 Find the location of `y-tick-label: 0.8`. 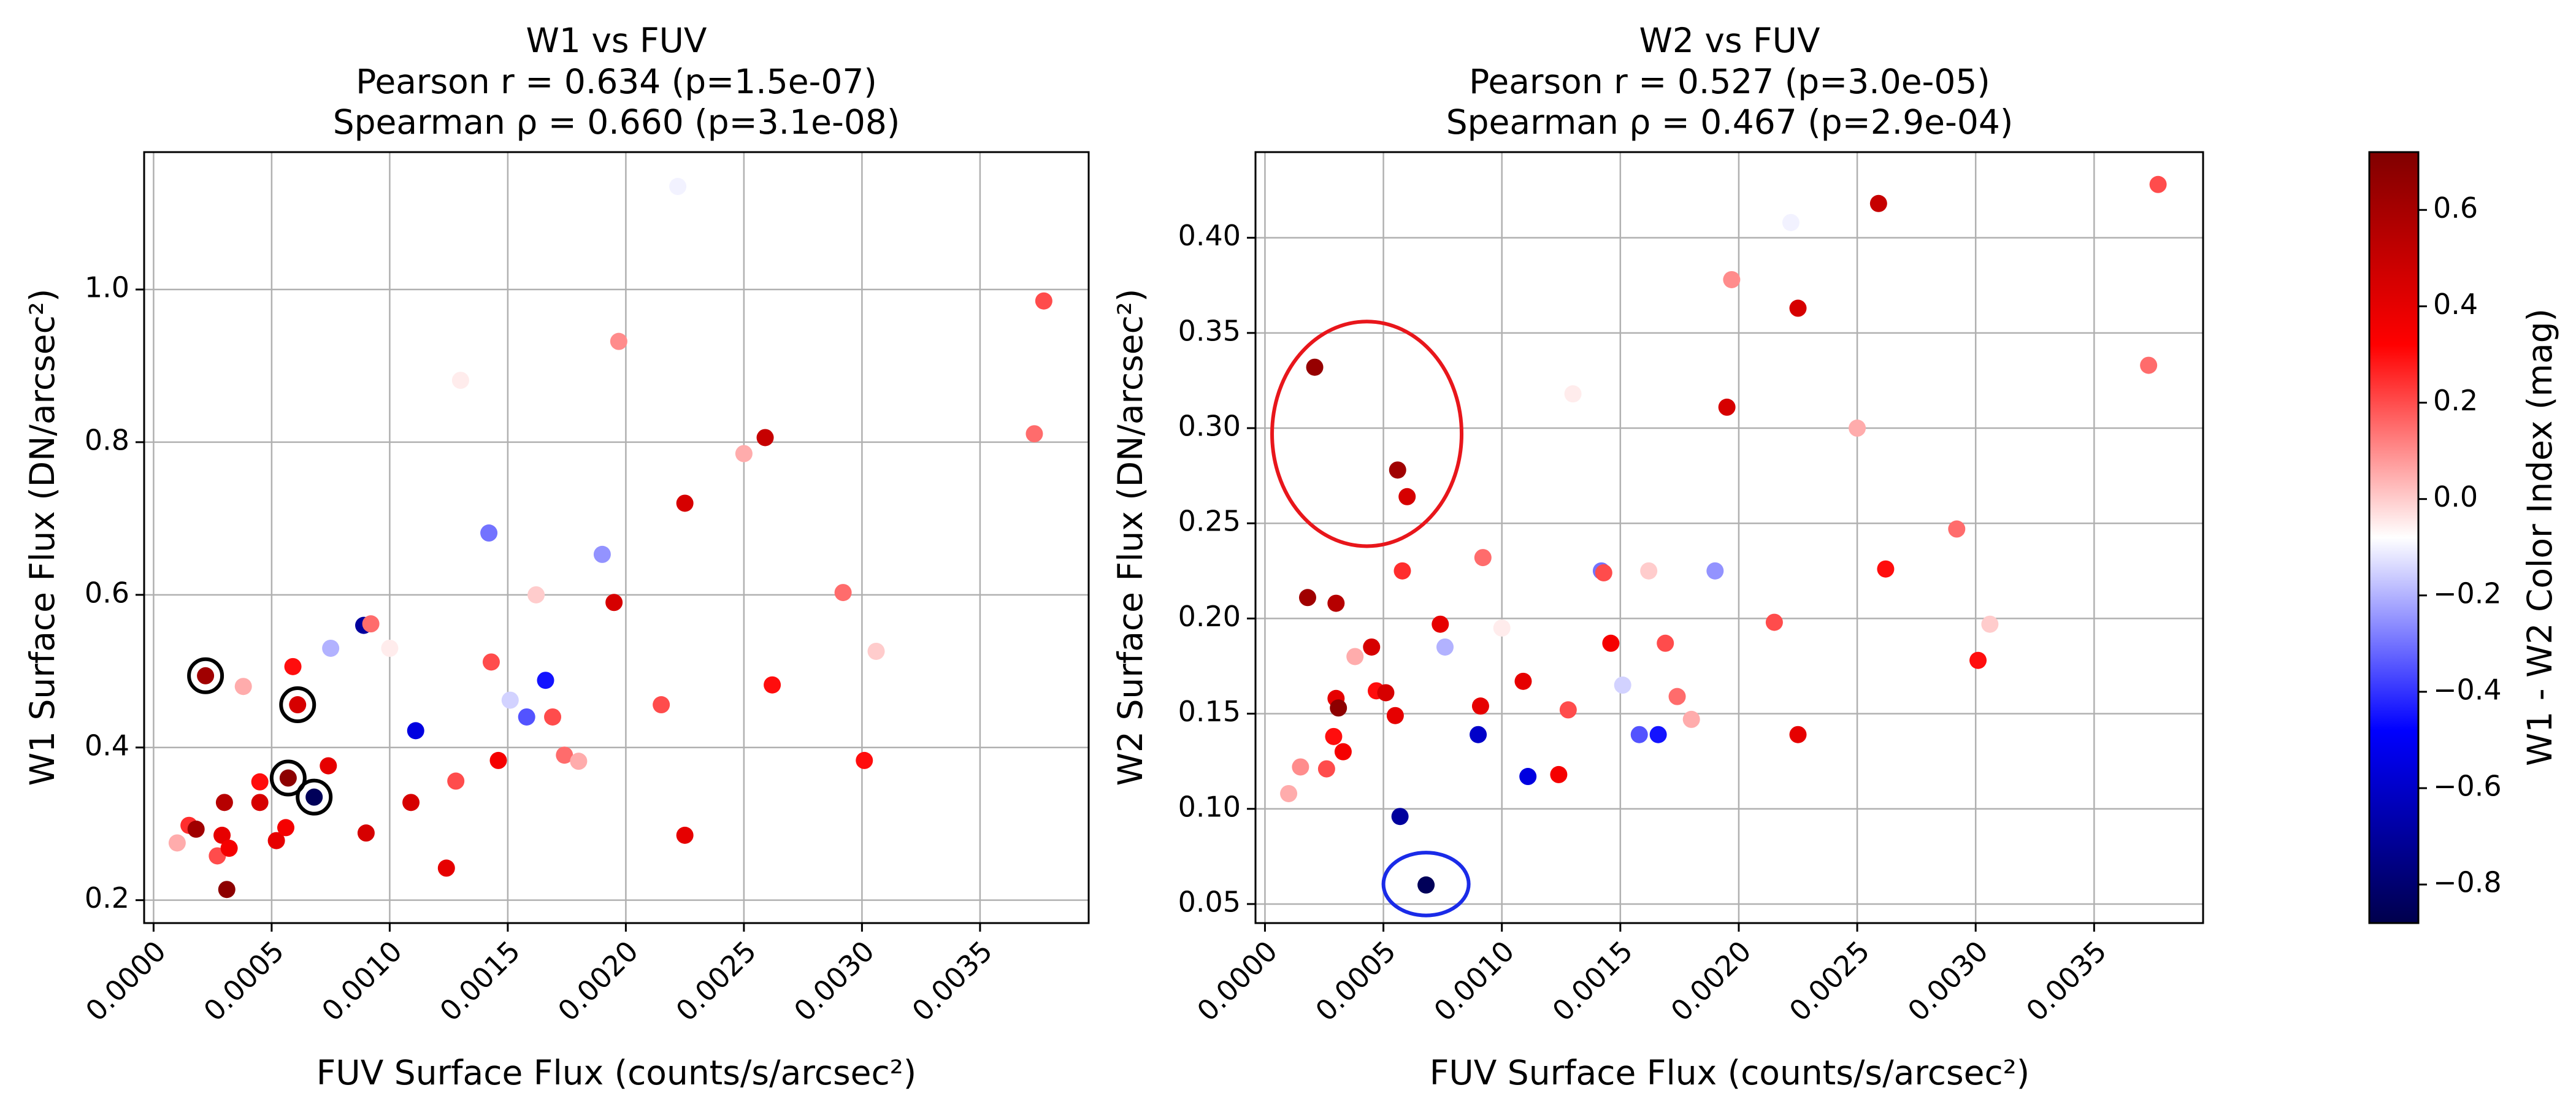

y-tick-label: 0.8 is located at coordinates (107, 439).